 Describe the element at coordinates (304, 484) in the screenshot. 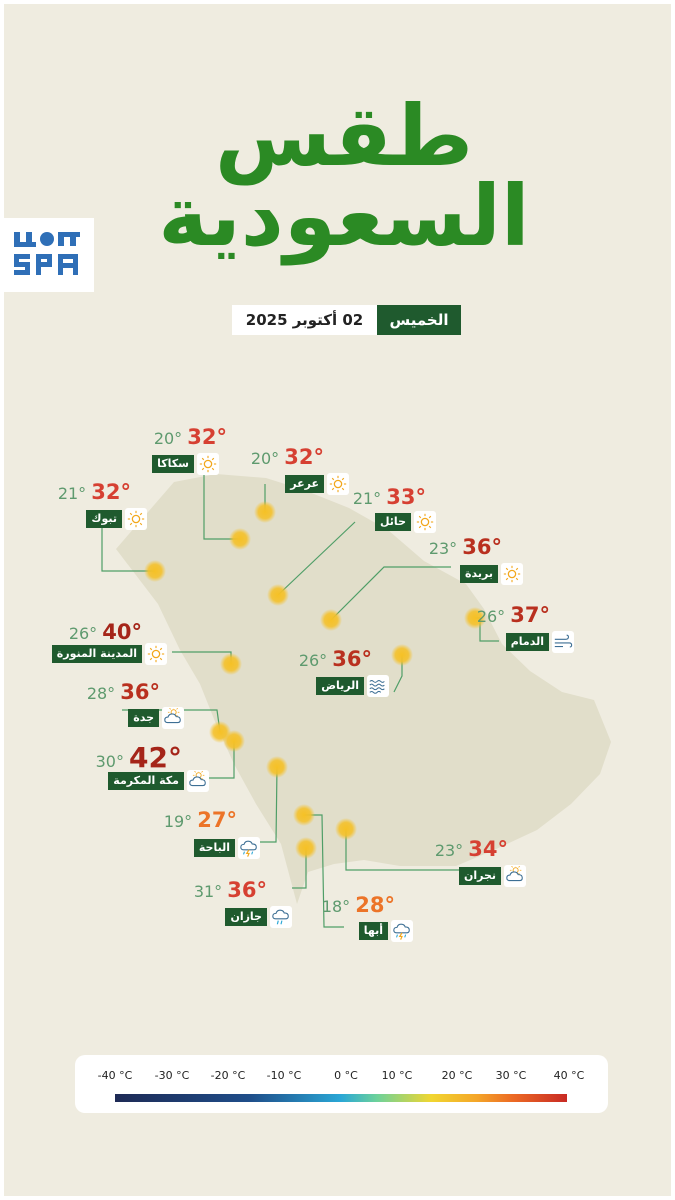

I see `city-1-name: عرعر` at that location.